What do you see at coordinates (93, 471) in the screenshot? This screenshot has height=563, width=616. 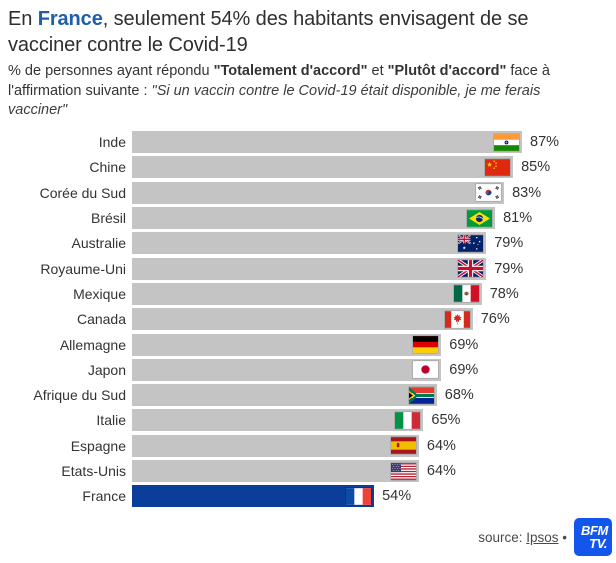 I see `country-label: Etats-Unis` at bounding box center [93, 471].